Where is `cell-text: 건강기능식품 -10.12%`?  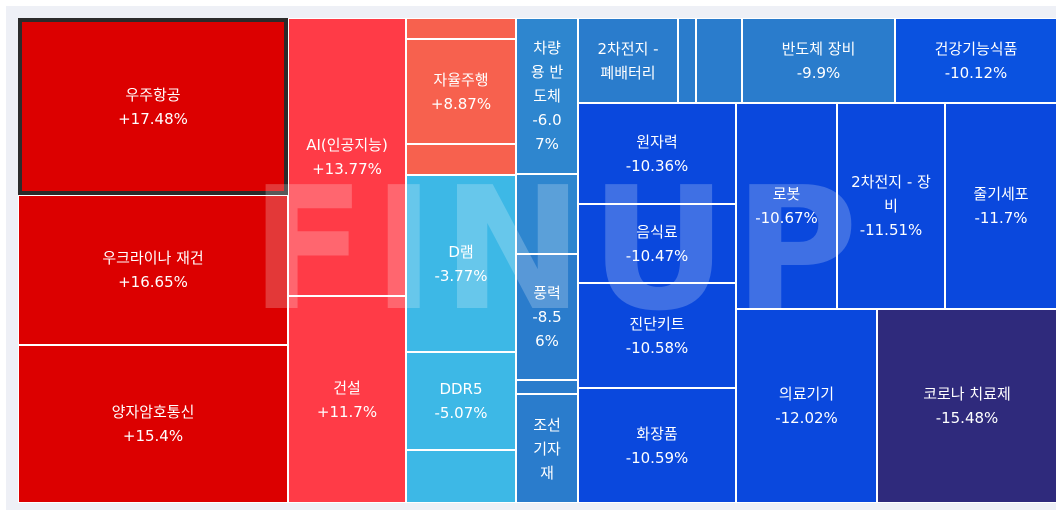 cell-text: 건강기능식품 -10.12% is located at coordinates (976, 61).